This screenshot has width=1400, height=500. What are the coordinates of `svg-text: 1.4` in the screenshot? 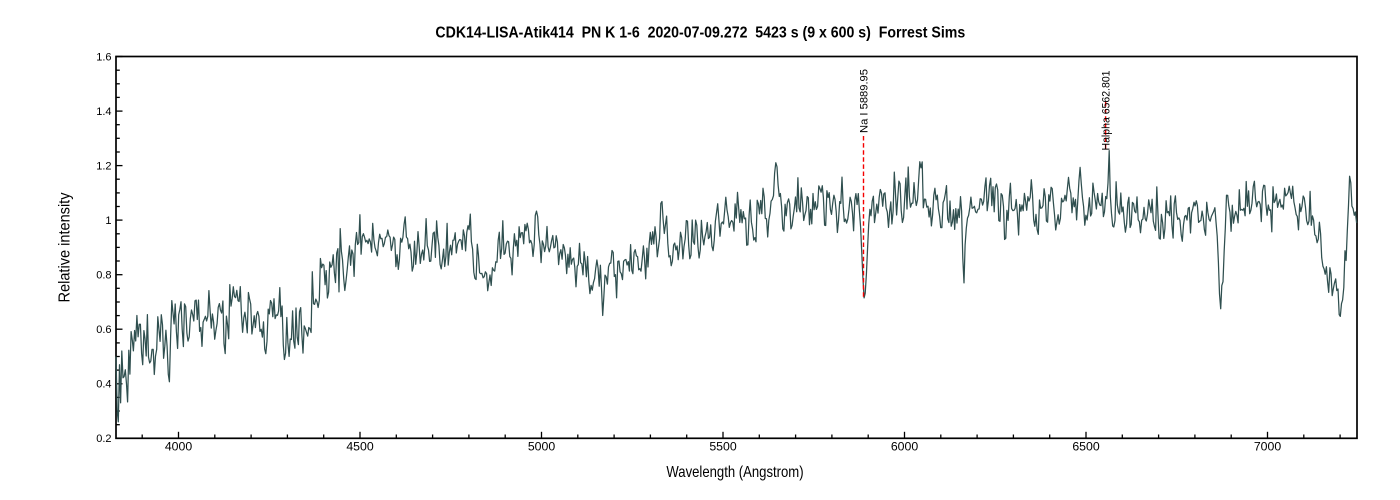 It's located at (103, 112).